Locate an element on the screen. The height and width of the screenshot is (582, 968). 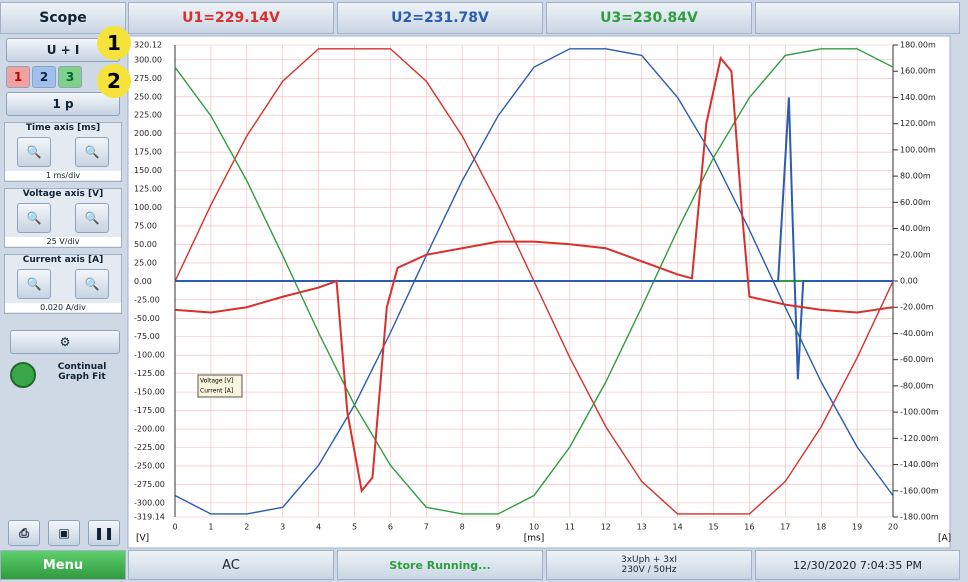
y-tick-label: 175.00 is located at coordinates (148, 152).